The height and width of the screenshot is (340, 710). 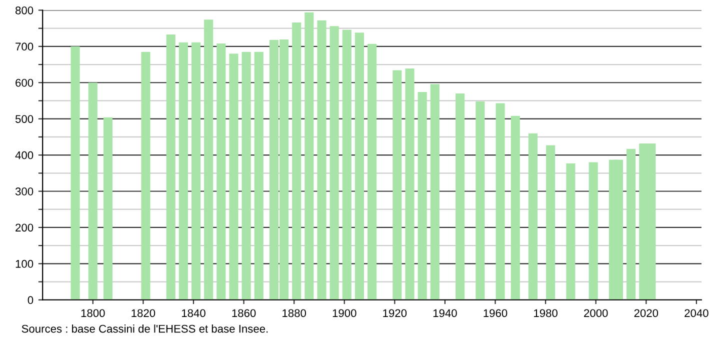 I want to click on x-tick-label: 1800, so click(x=93, y=313).